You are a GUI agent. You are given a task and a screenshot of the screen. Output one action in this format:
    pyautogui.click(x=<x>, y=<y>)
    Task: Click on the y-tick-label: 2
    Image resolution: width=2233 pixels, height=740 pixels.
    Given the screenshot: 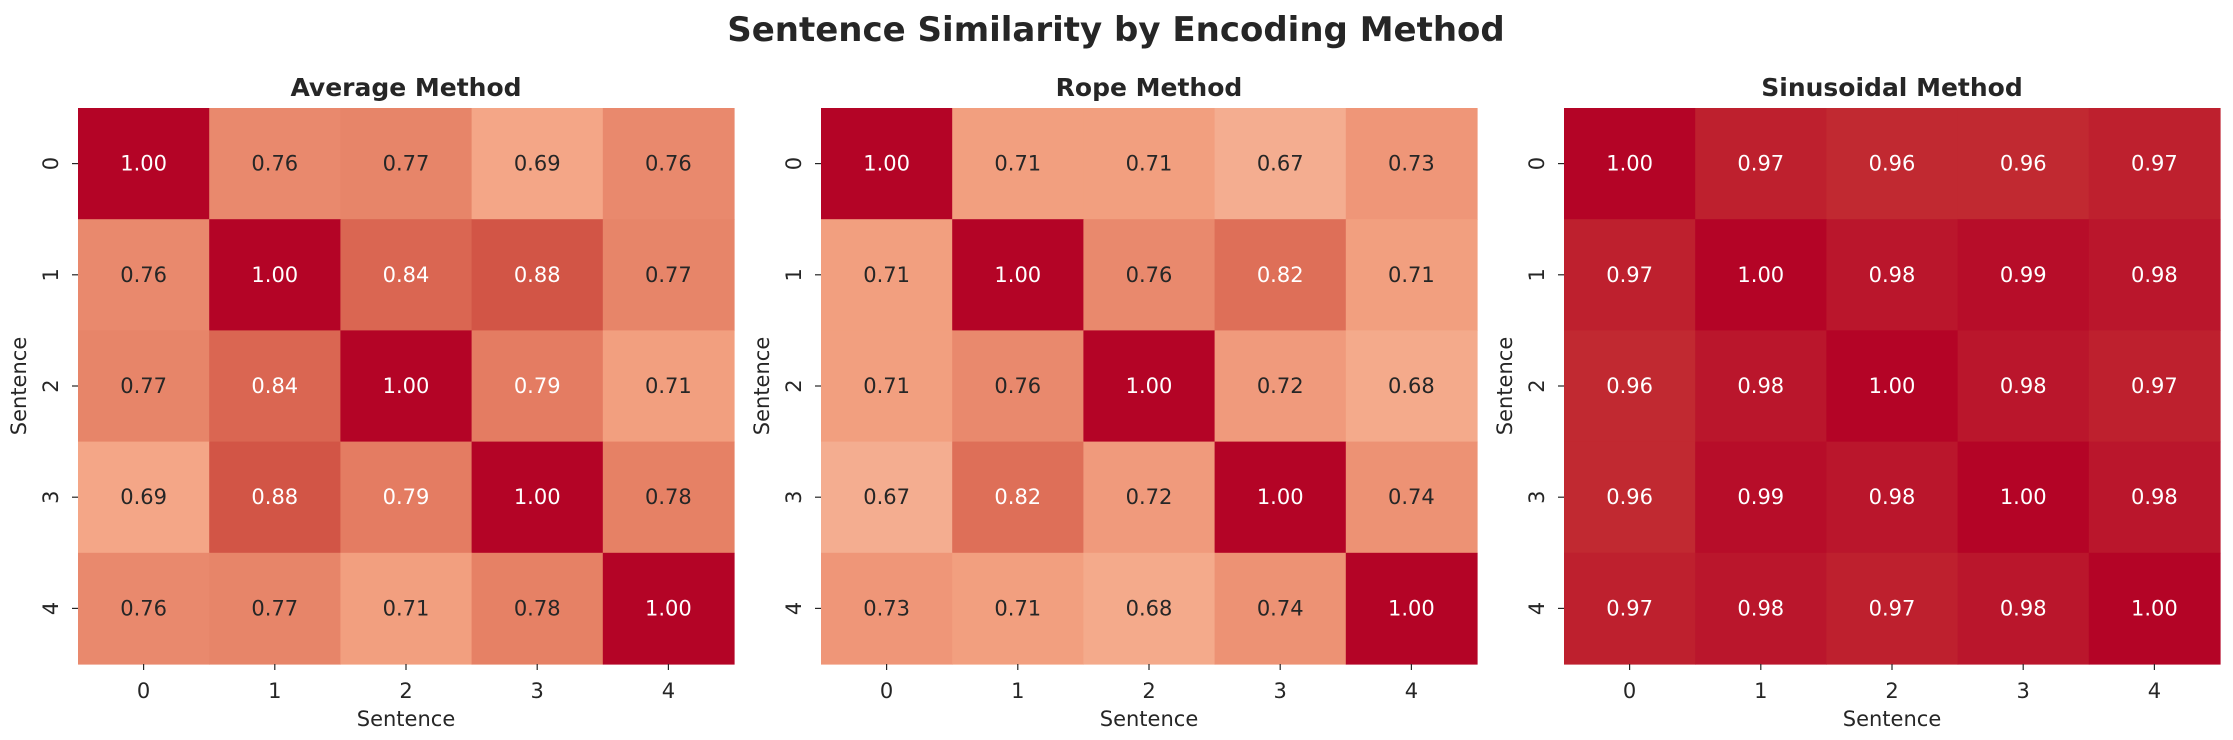 What is the action you would take?
    pyautogui.click(x=1537, y=385)
    